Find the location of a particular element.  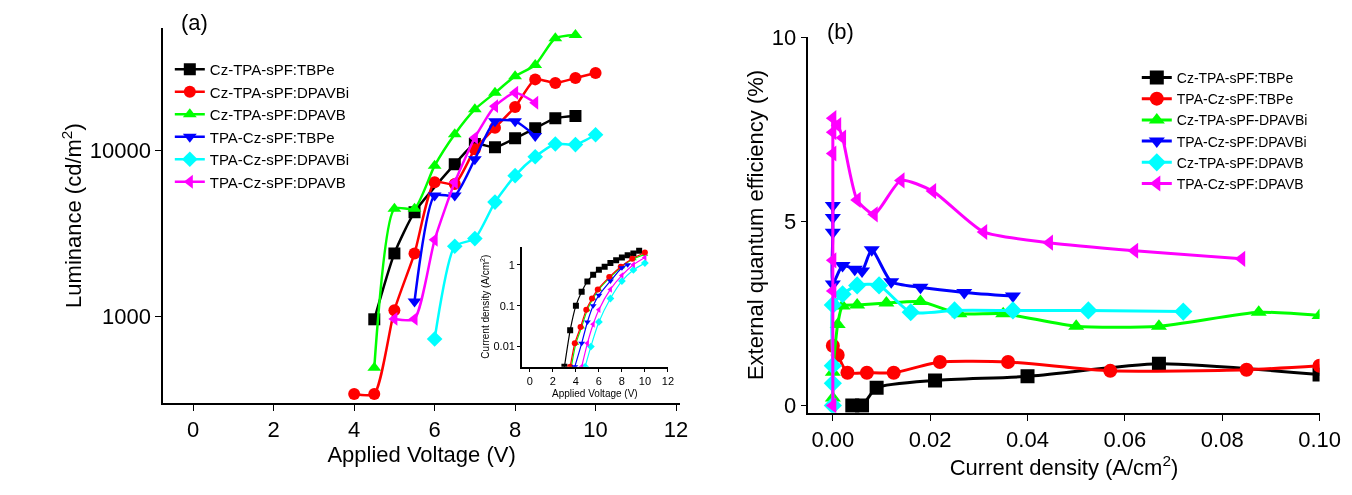

y-tick-label: 10 is located at coordinates (784, 37).